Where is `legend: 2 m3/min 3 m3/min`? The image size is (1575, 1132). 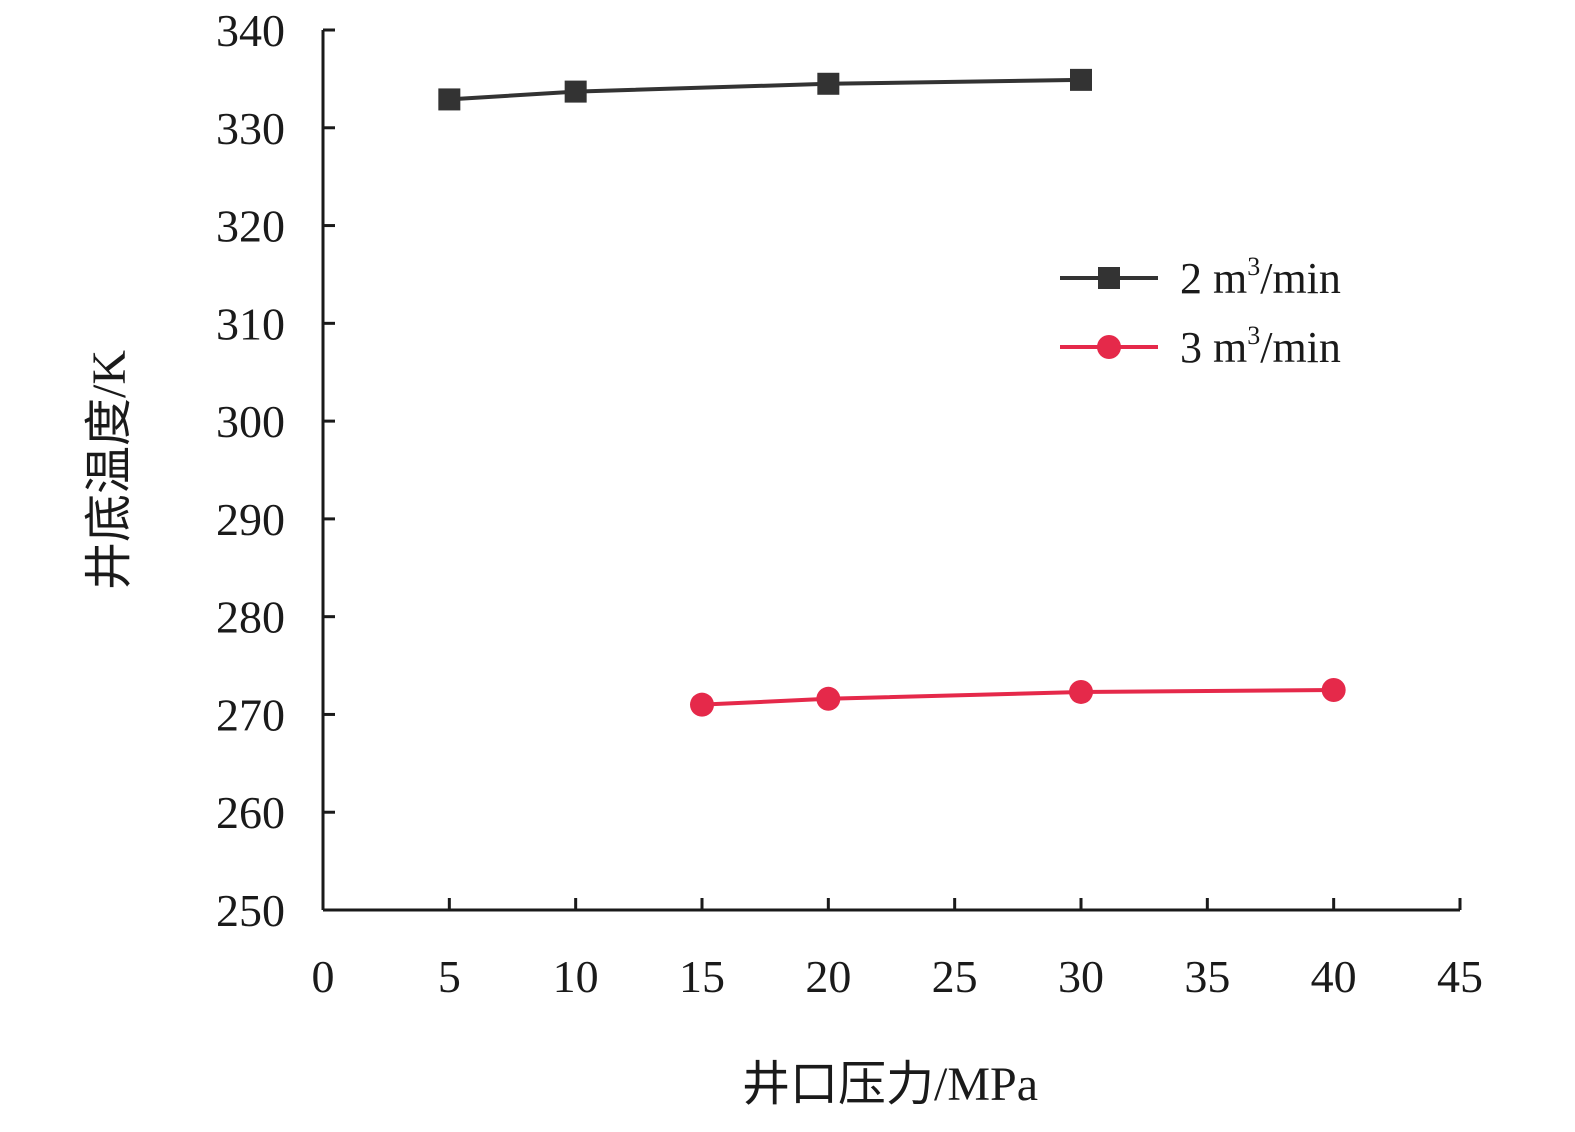
legend: 2 m3/min 3 m3/min is located at coordinates (1200, 312).